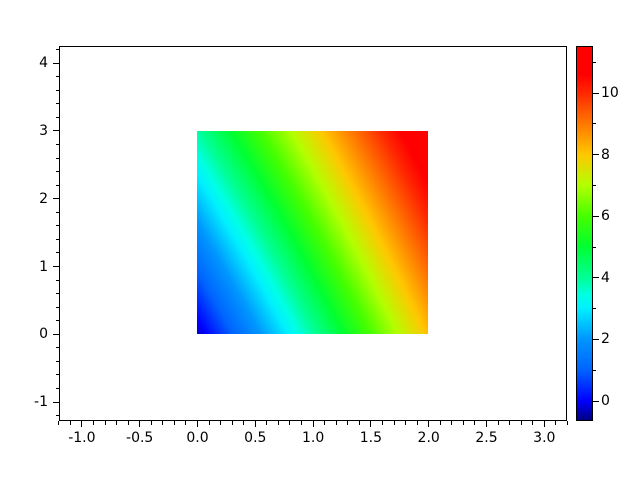 The image size is (640, 480). What do you see at coordinates (605, 339) in the screenshot?
I see `colorbar-tick-label: 2` at bounding box center [605, 339].